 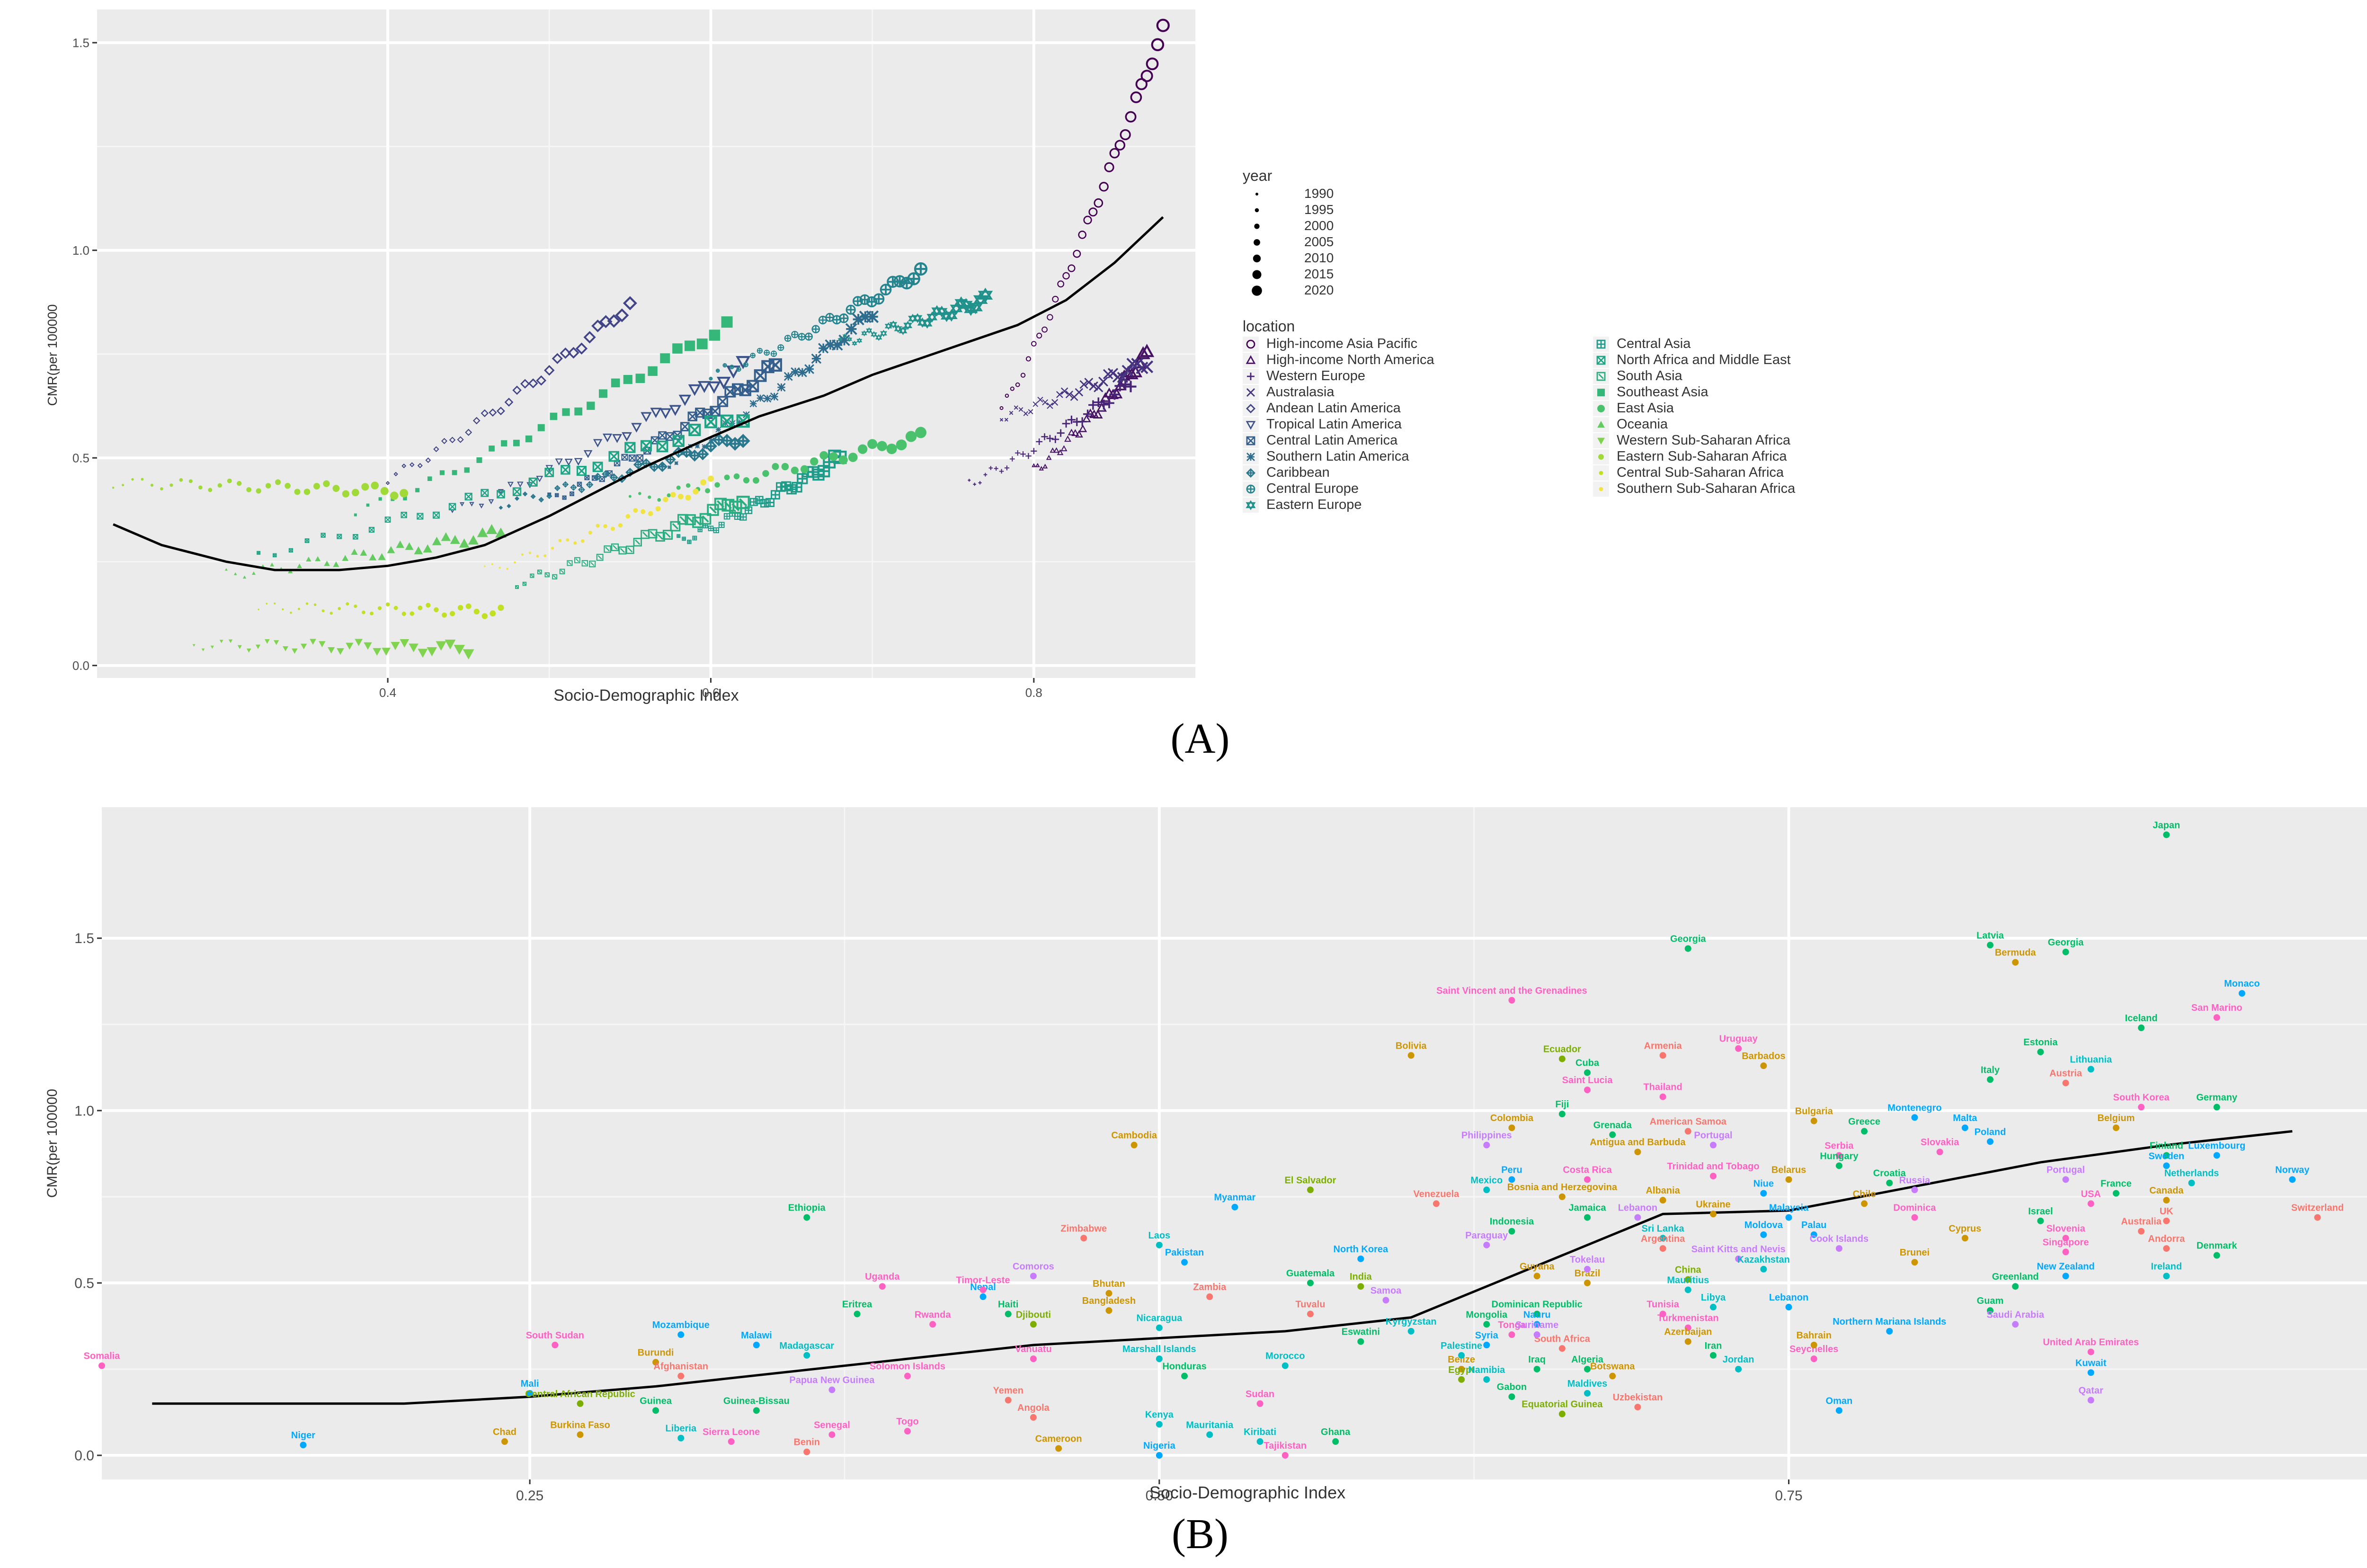 What do you see at coordinates (1361, 1277) in the screenshot?
I see `country-label: India` at bounding box center [1361, 1277].